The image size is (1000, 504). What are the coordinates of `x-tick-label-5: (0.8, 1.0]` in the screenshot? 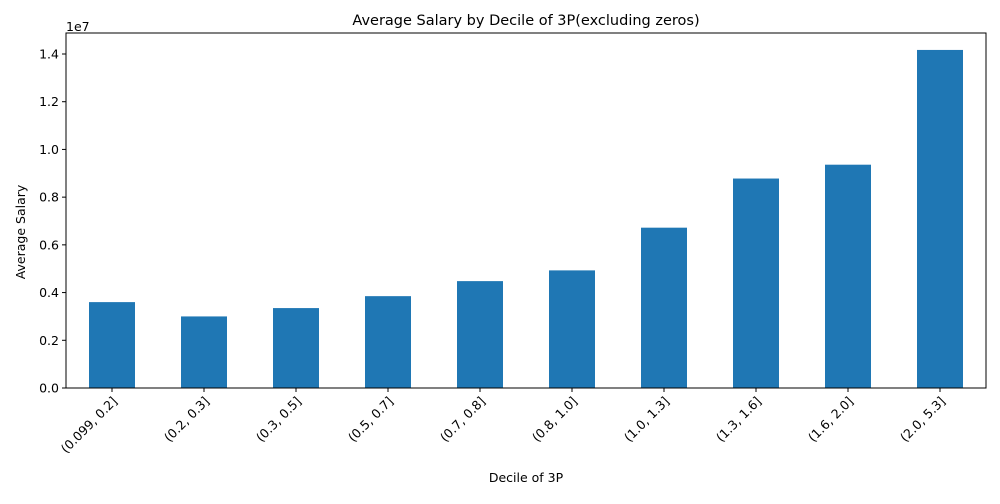 It's located at (554, 419).